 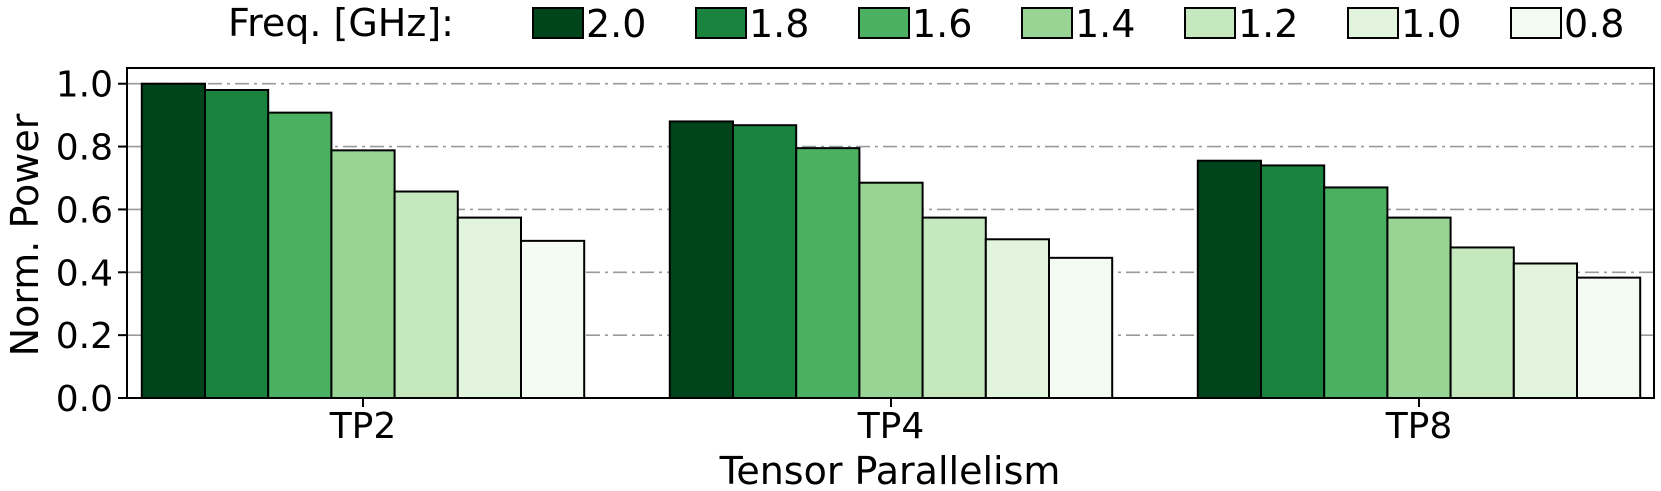 I want to click on y-tick-label: 1.0, so click(x=84, y=85).